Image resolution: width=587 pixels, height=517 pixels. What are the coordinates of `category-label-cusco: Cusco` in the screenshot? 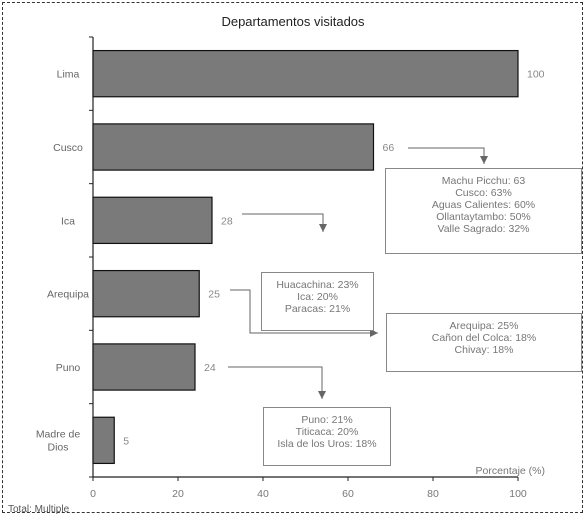 It's located at (68, 148).